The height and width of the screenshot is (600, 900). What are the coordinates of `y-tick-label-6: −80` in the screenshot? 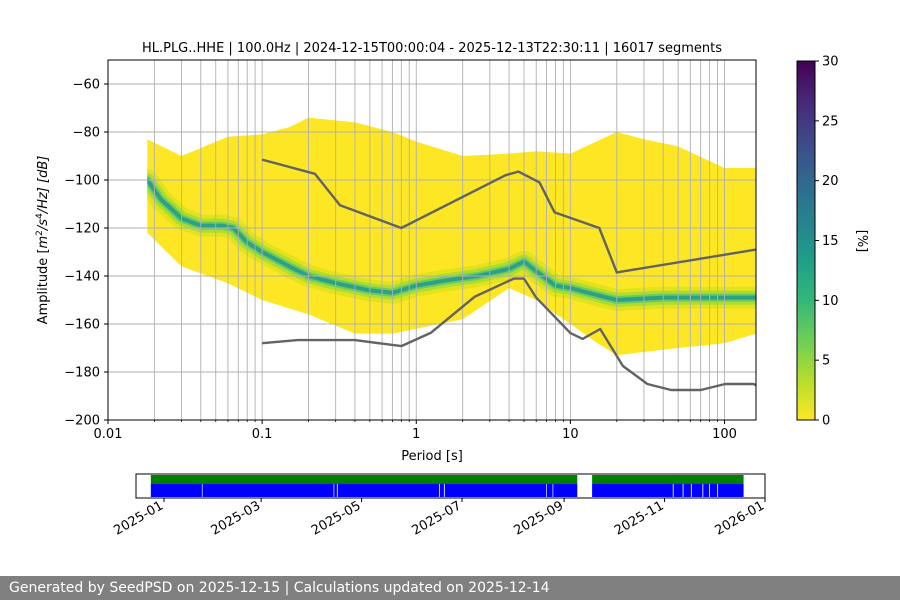 It's located at (86, 133).